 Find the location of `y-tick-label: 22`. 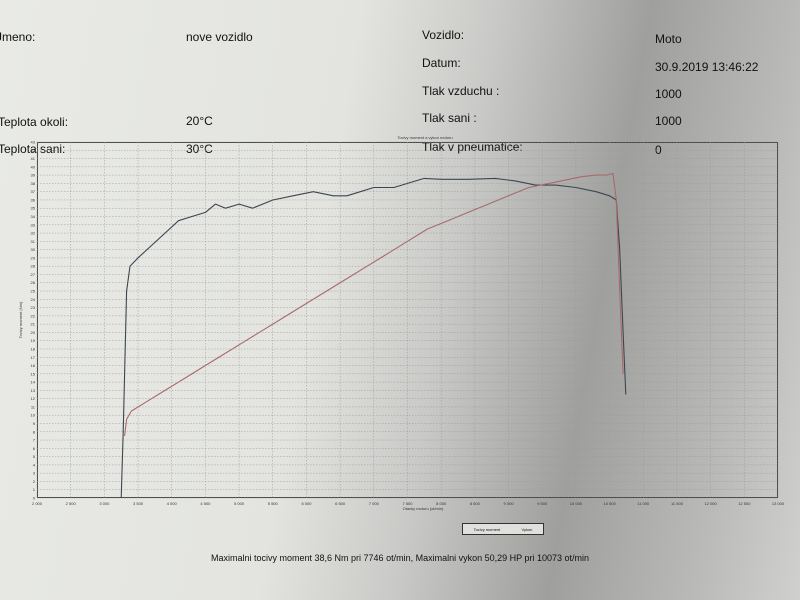

y-tick-label: 22 is located at coordinates (33, 315).